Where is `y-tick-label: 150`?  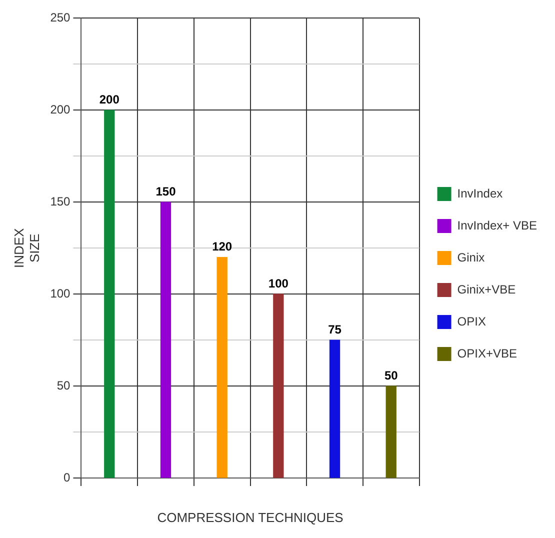 y-tick-label: 150 is located at coordinates (60, 201).